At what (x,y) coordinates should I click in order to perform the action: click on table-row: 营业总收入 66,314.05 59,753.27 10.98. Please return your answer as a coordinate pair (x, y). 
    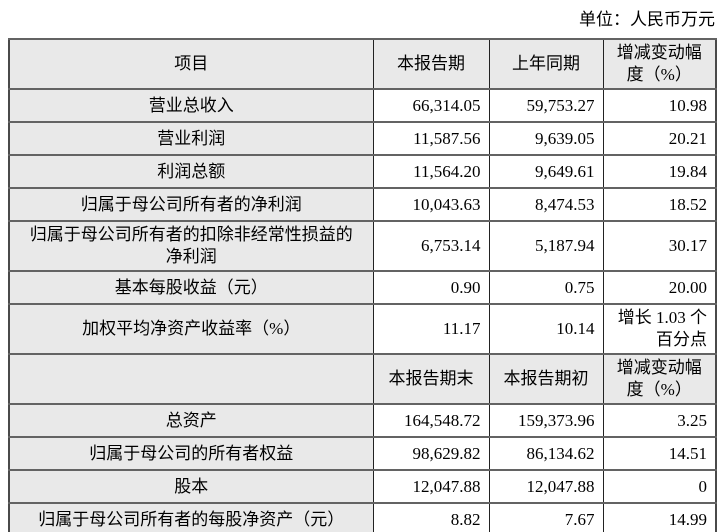
    Looking at the image, I should click on (362, 105).